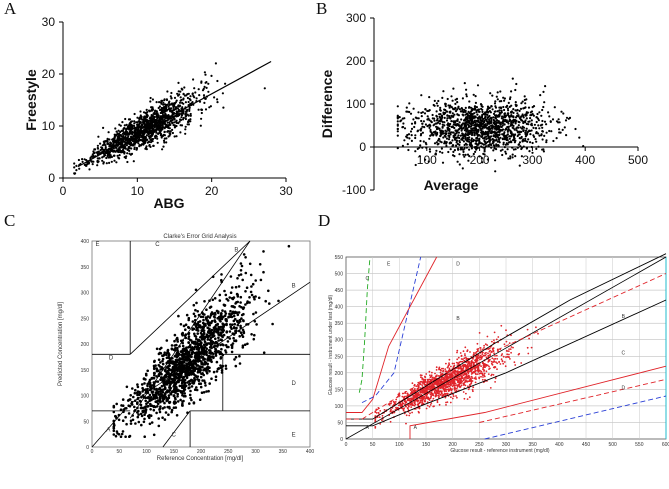 The image size is (669, 489). Describe the element at coordinates (449, 364) in the screenshot. I see `panel-d-point` at that location.